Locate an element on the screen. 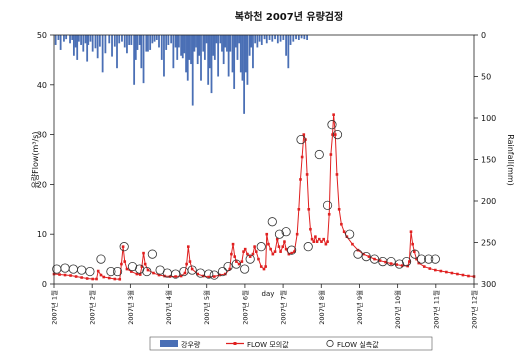 This screenshot has height=361, width=526. x-tick-label: 2007년 12월 is located at coordinates (474, 309).